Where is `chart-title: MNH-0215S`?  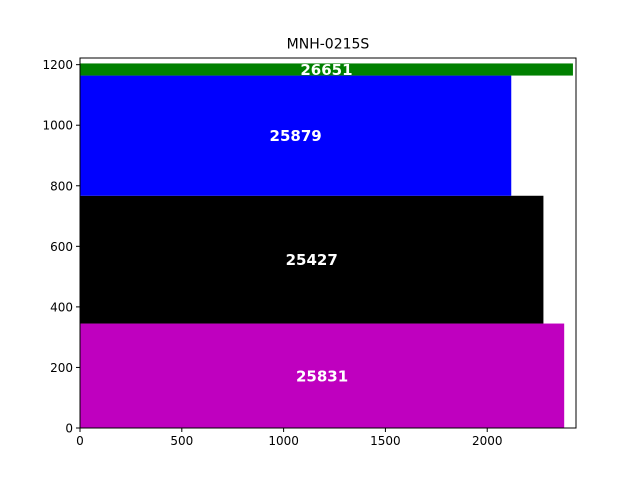 chart-title: MNH-0215S is located at coordinates (328, 45).